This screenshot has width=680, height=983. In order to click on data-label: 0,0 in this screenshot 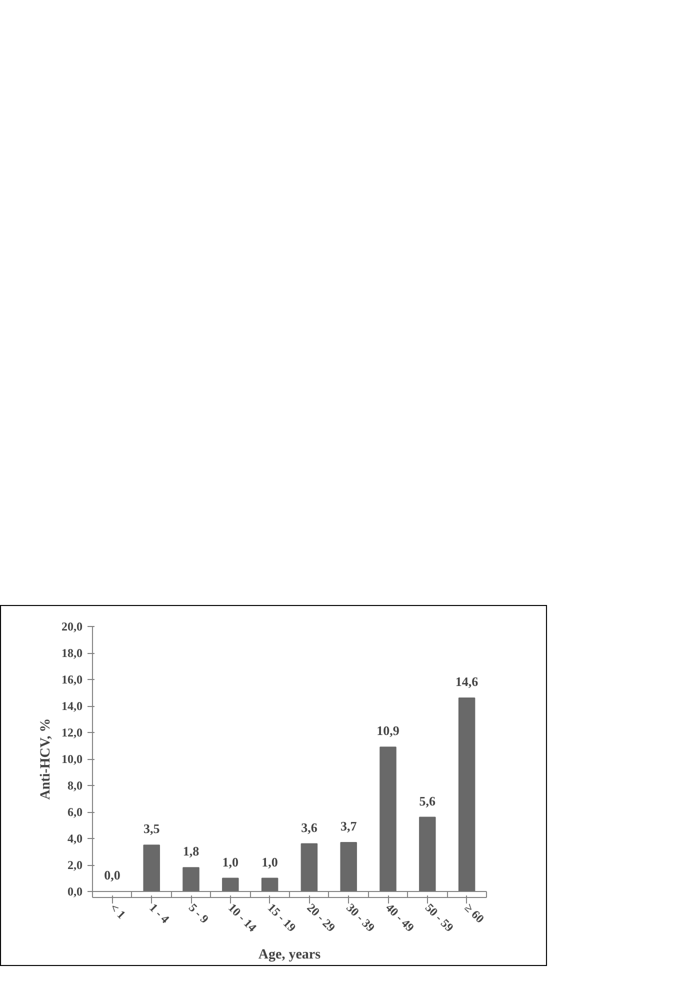, I will do `click(112, 875)`.